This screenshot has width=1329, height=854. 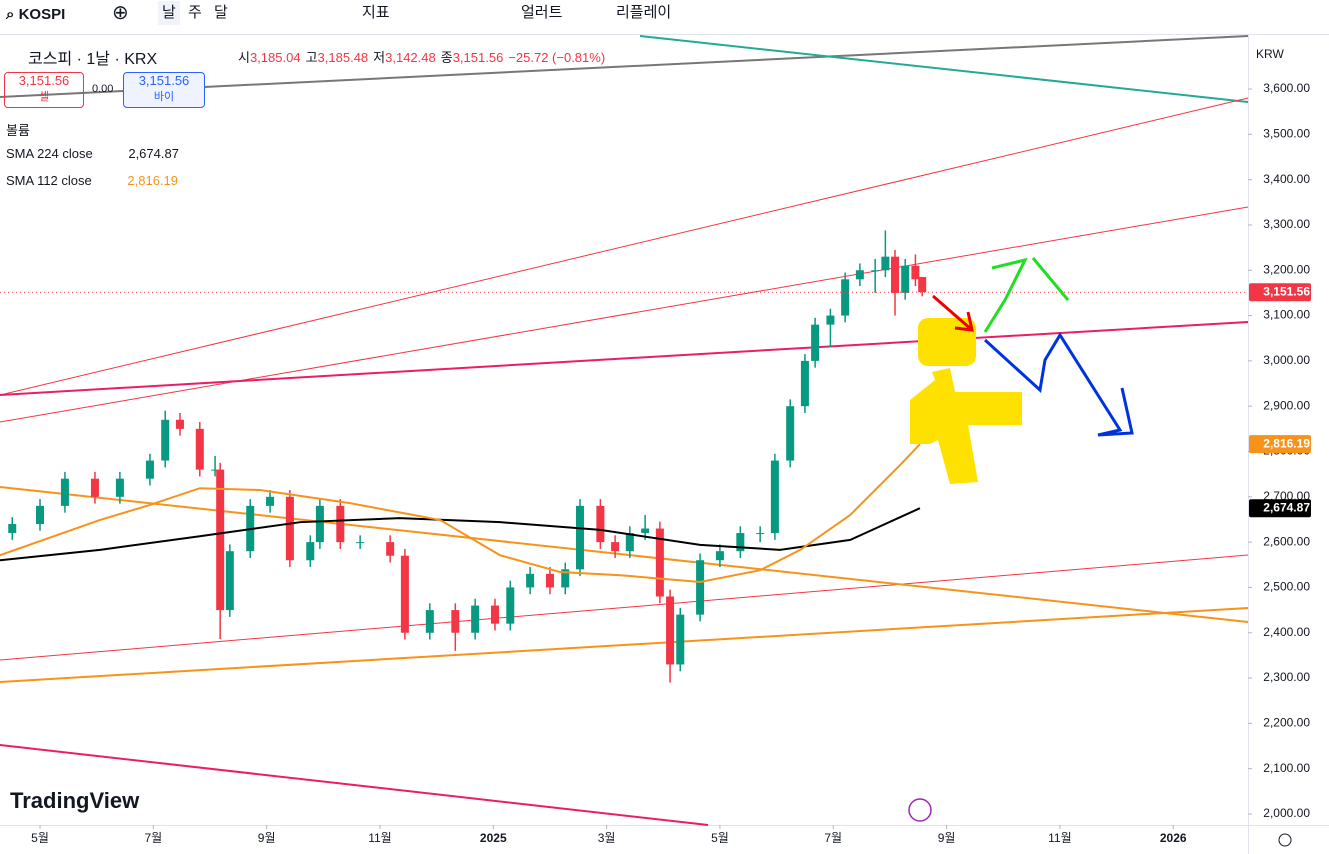 What do you see at coordinates (75, 800) in the screenshot?
I see `watermark: TradingView` at bounding box center [75, 800].